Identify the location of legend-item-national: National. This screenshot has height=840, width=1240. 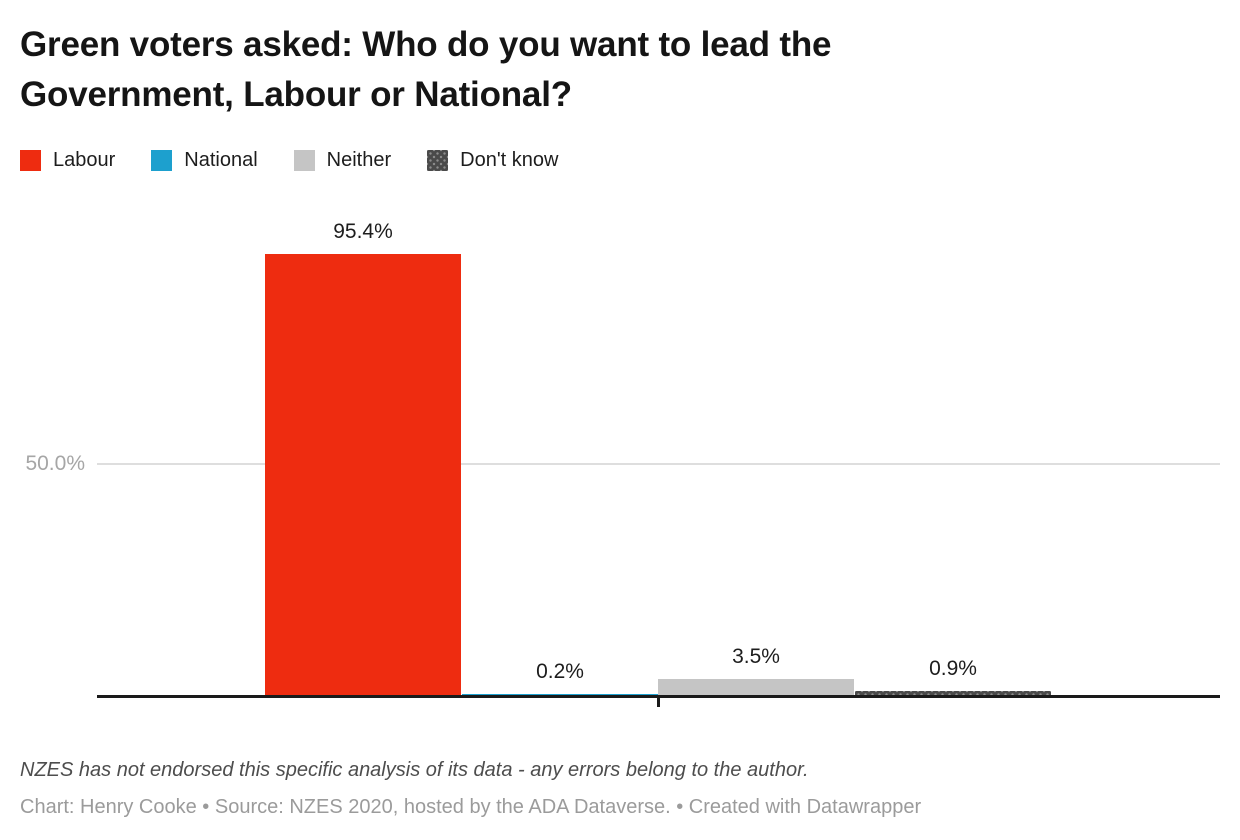
(204, 160).